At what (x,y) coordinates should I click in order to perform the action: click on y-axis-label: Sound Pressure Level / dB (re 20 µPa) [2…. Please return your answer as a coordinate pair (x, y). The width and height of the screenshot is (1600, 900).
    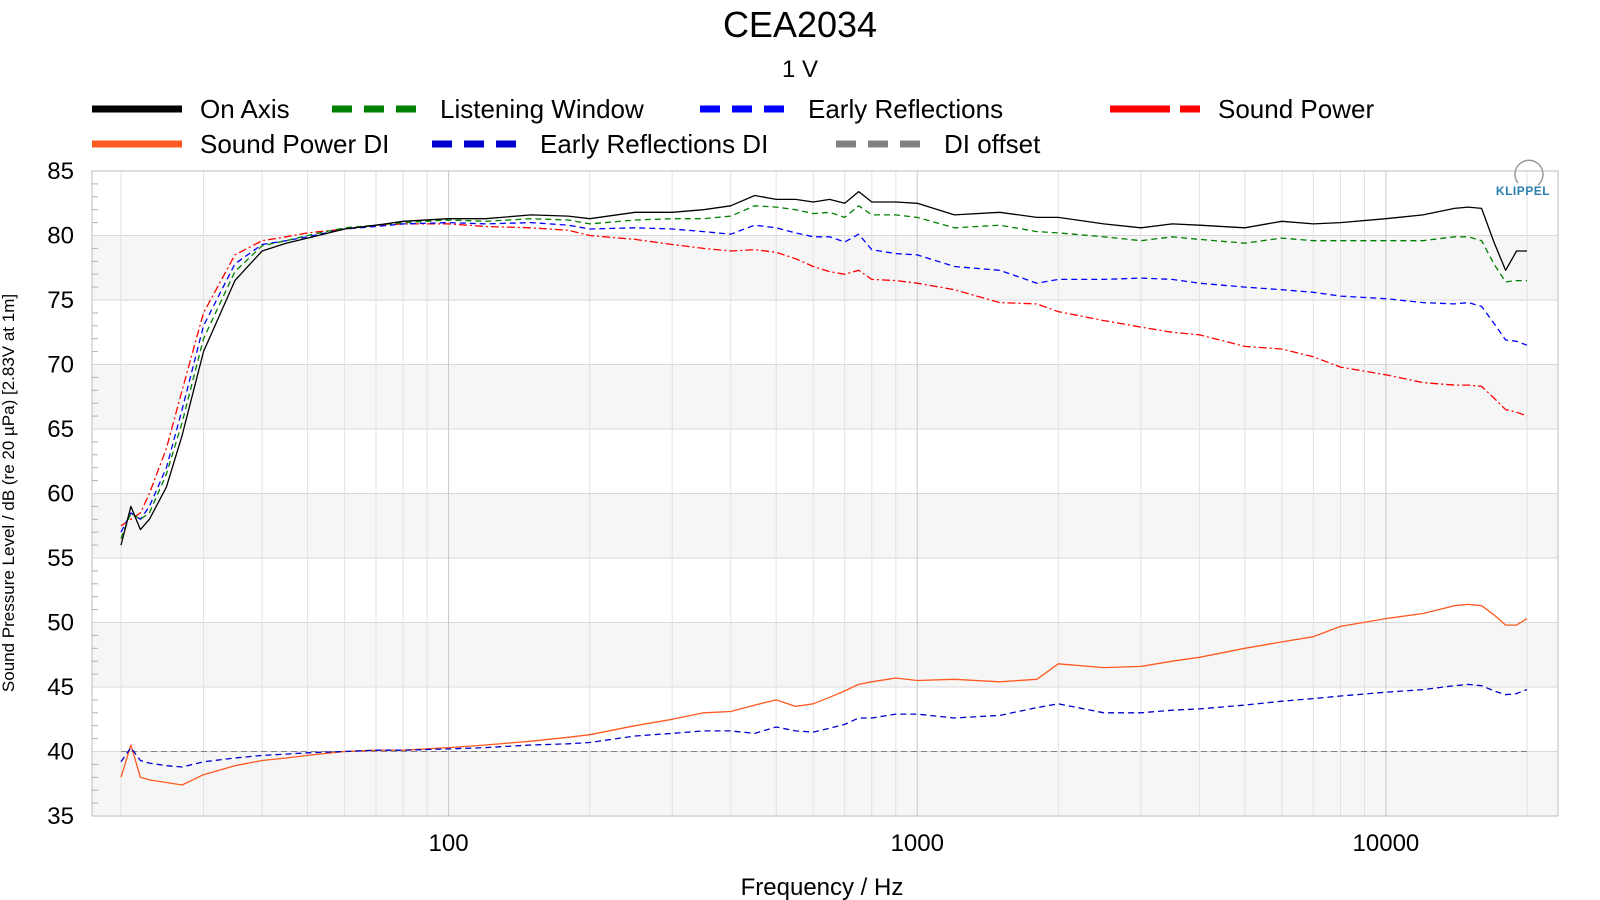
    Looking at the image, I should click on (9, 493).